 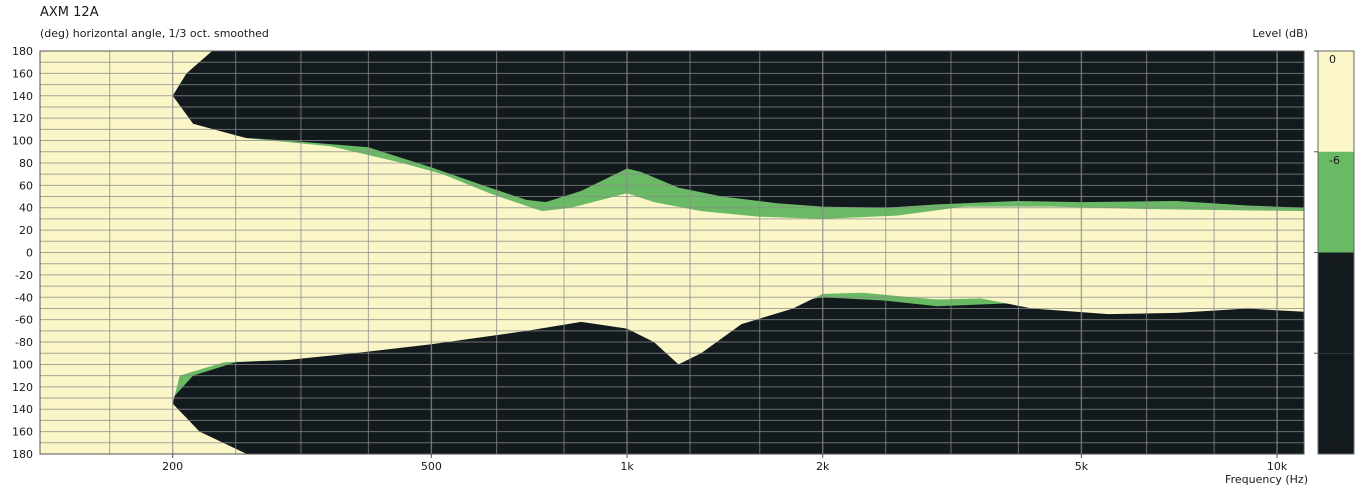 I want to click on x-tick-label: 5k, so click(x=1082, y=466).